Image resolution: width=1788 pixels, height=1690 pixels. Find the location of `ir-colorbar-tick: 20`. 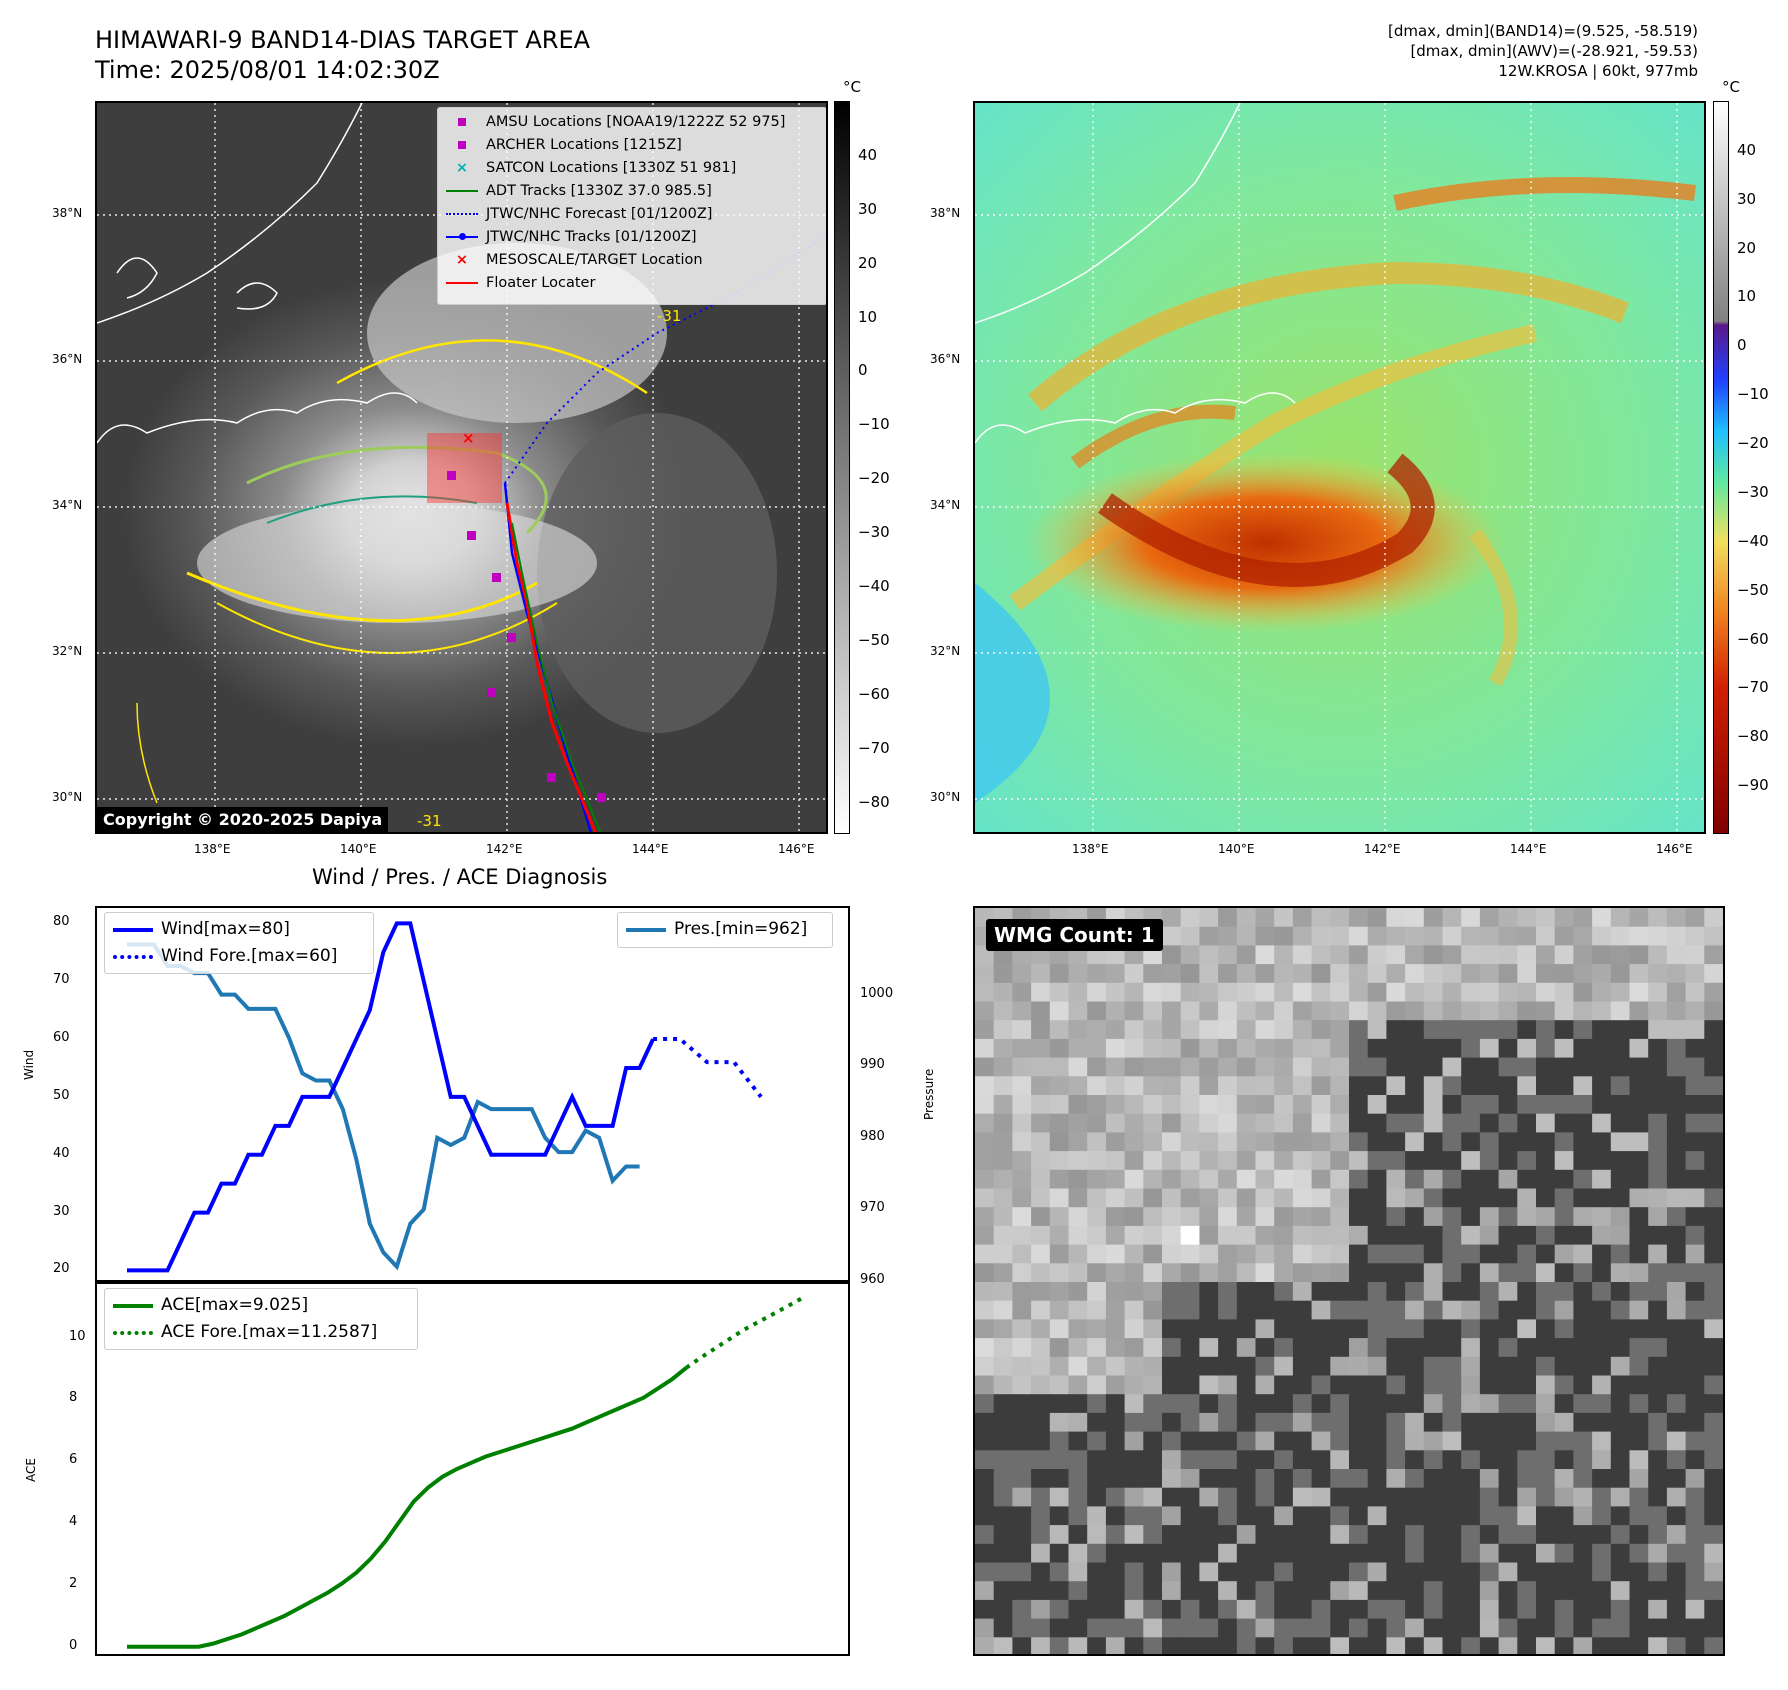

ir-colorbar-tick: 20 is located at coordinates (868, 262).